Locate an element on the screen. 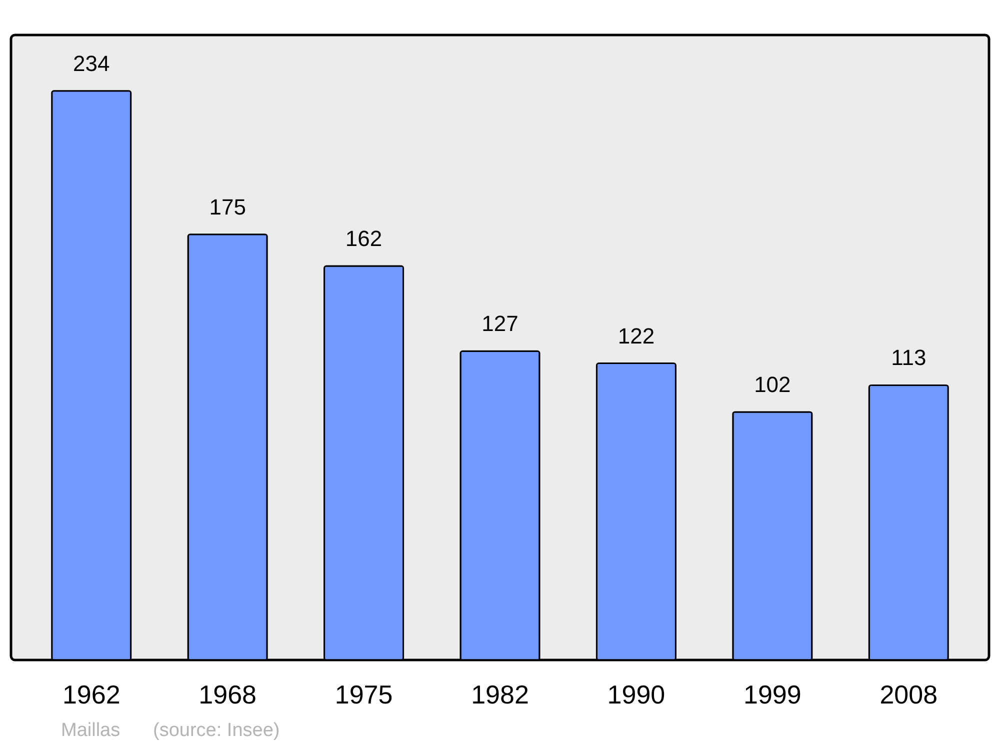  data-label: 175 is located at coordinates (227, 207).